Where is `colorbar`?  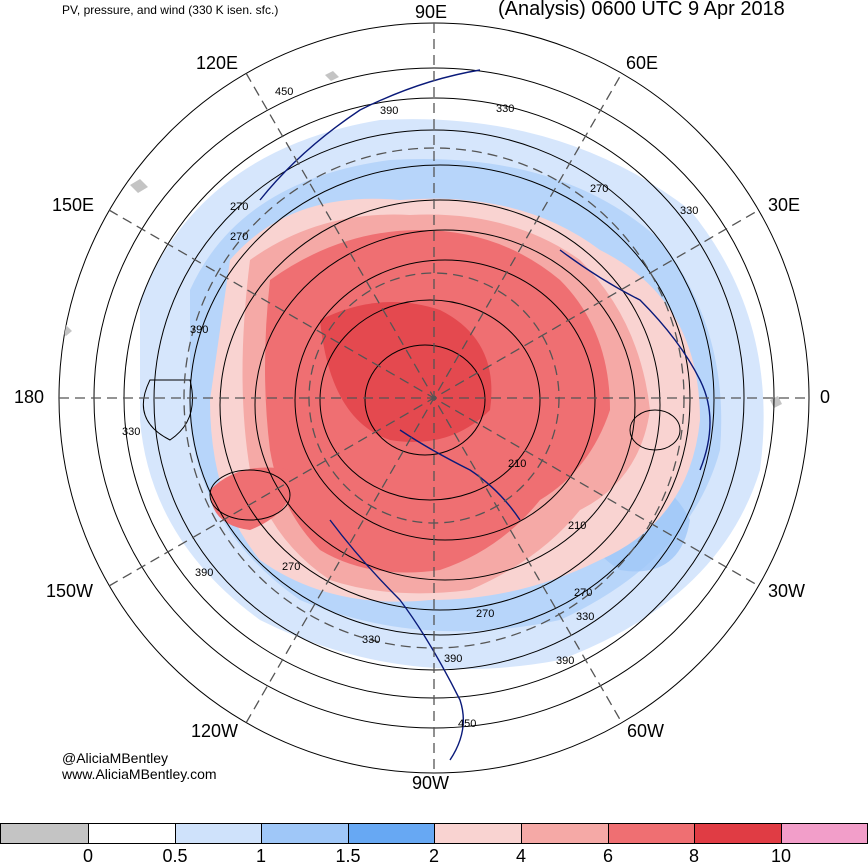 colorbar is located at coordinates (434, 833).